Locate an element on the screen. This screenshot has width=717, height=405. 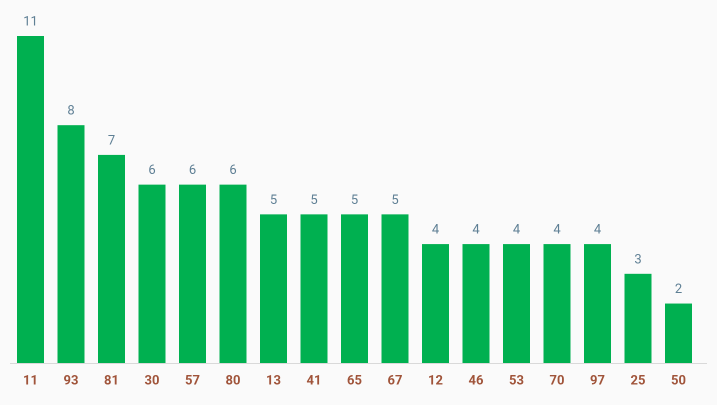
x-tick-label: 46 is located at coordinates (476, 380).